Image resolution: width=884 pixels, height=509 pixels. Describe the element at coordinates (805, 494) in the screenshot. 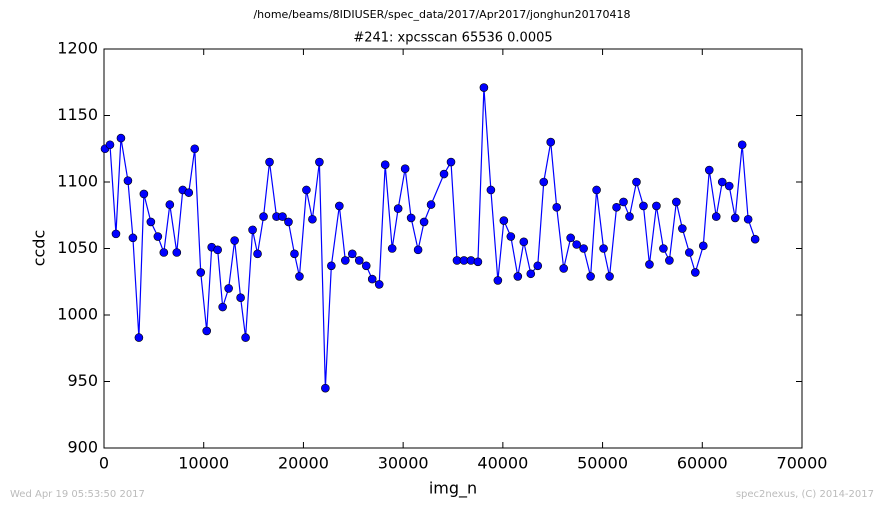

I see `footer-credit: spec2nexus, (C) 2014-2017` at that location.